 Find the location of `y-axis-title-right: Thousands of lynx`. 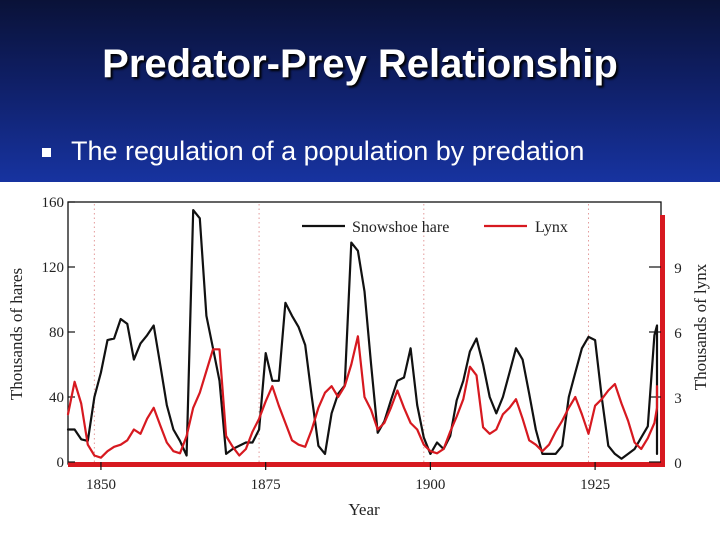

y-axis-title-right: Thousands of lynx is located at coordinates (700, 326).